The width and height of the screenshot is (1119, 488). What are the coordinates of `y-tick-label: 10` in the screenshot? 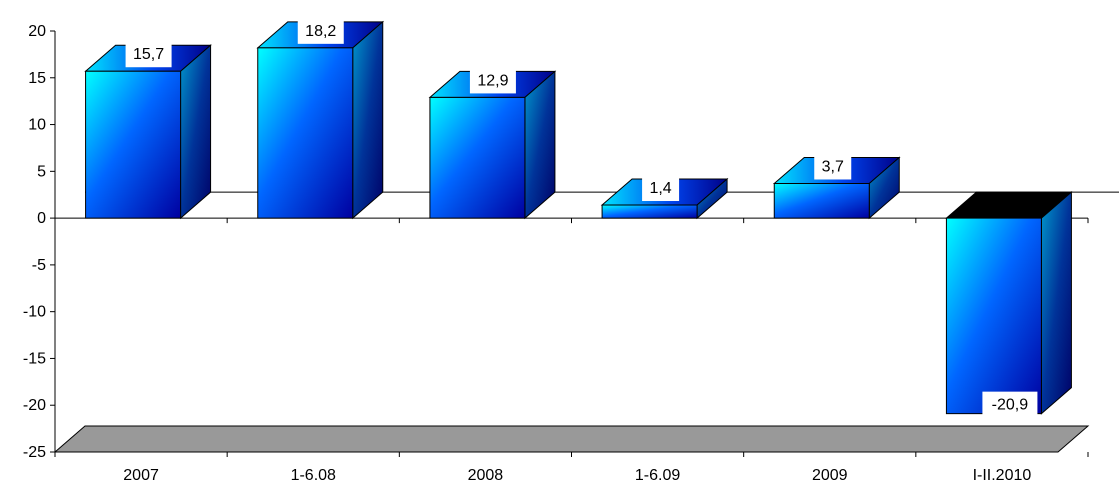 It's located at (37, 125).